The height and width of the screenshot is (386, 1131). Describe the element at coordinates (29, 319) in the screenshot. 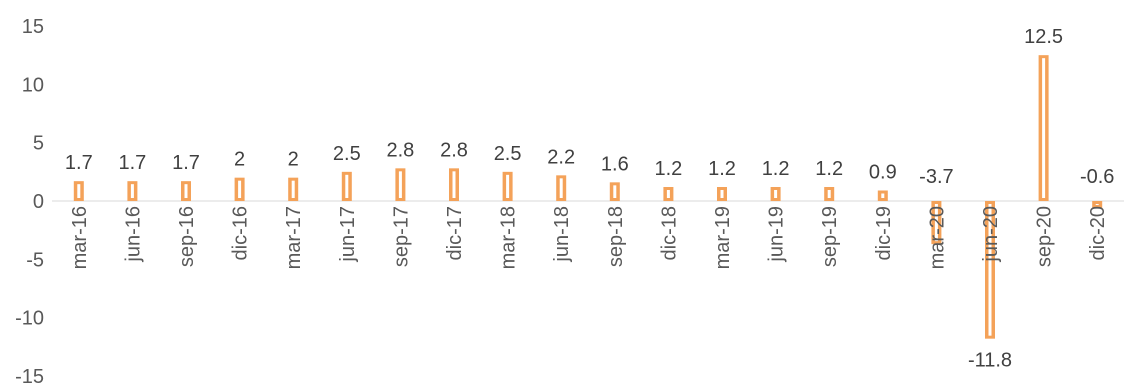

I see `y-tick-label: -10` at that location.